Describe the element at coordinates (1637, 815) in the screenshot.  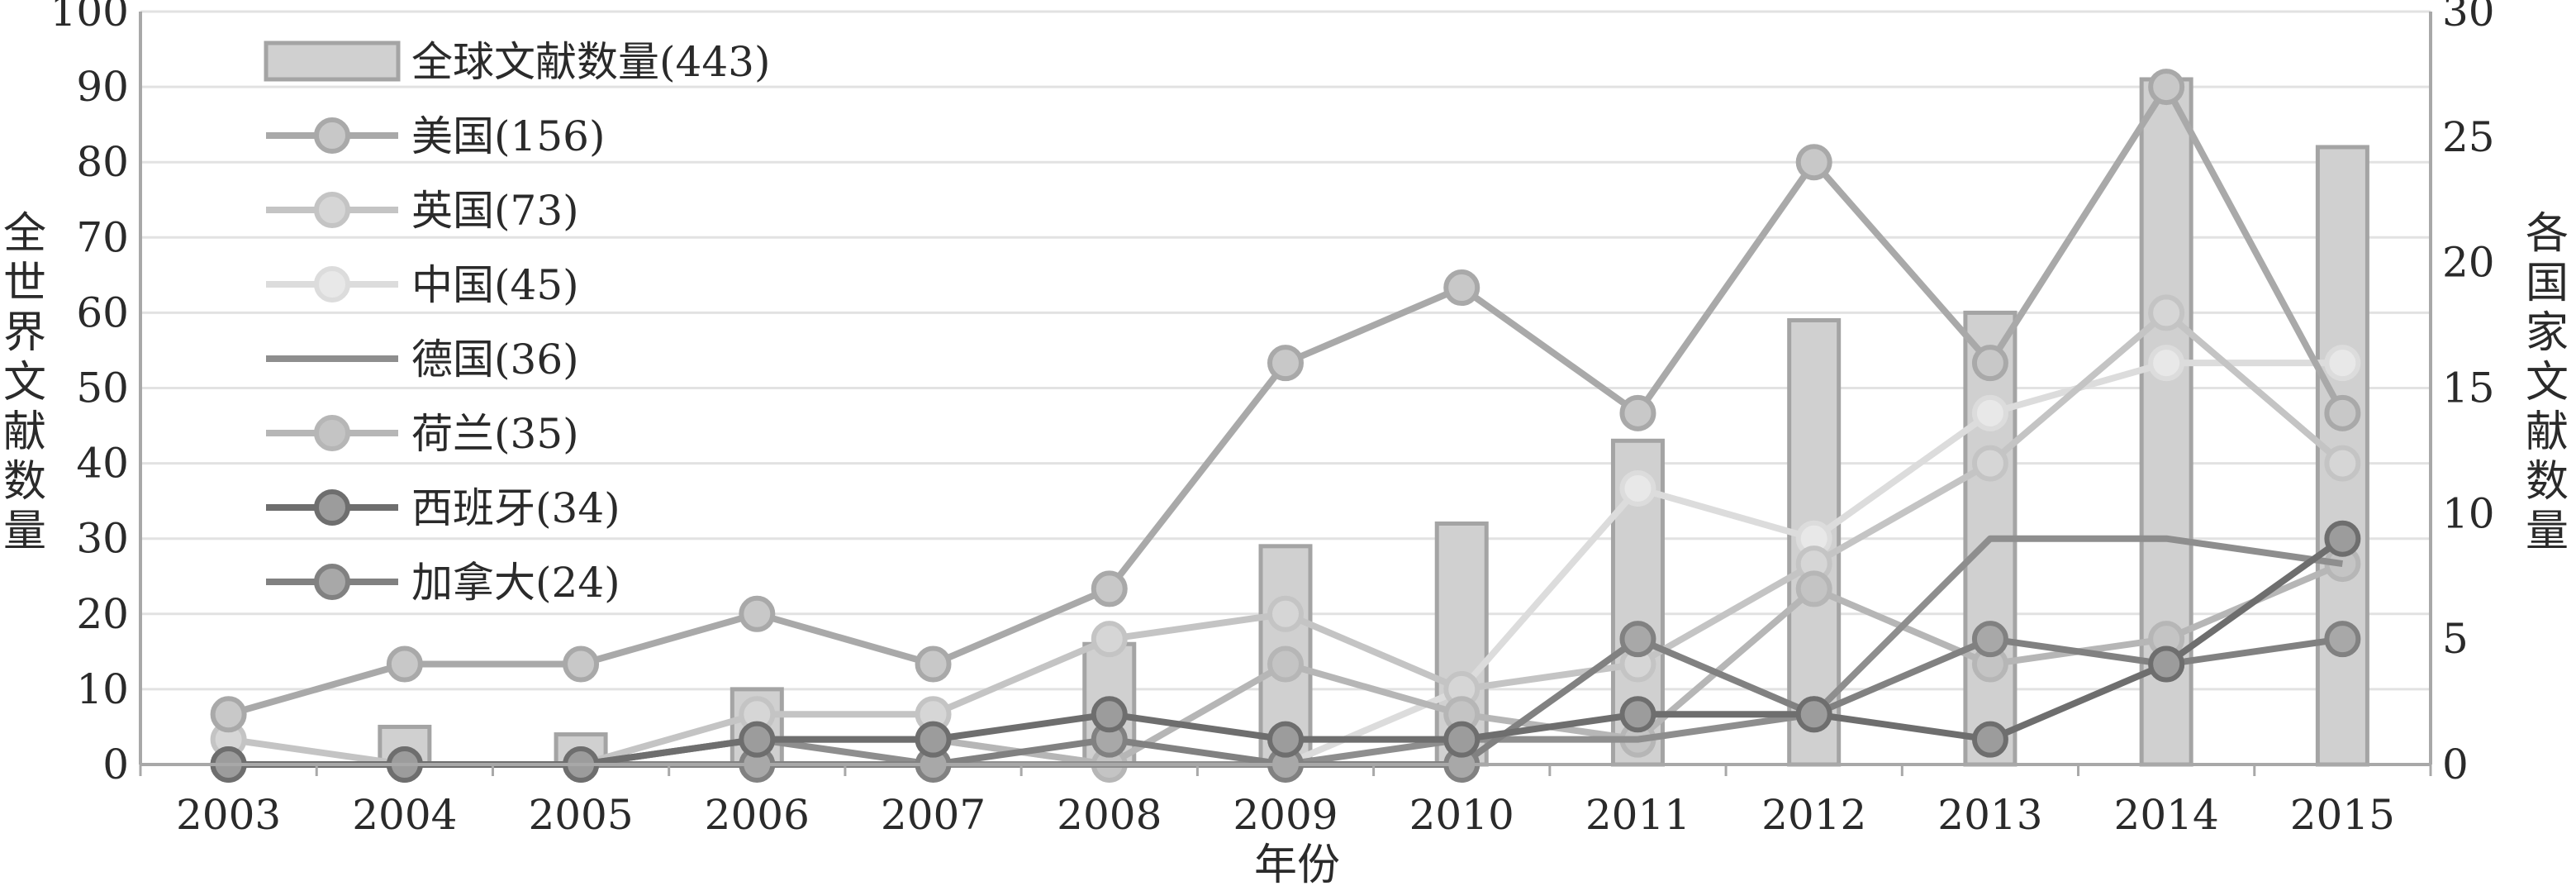
I see `x-tick-label: 2011` at that location.